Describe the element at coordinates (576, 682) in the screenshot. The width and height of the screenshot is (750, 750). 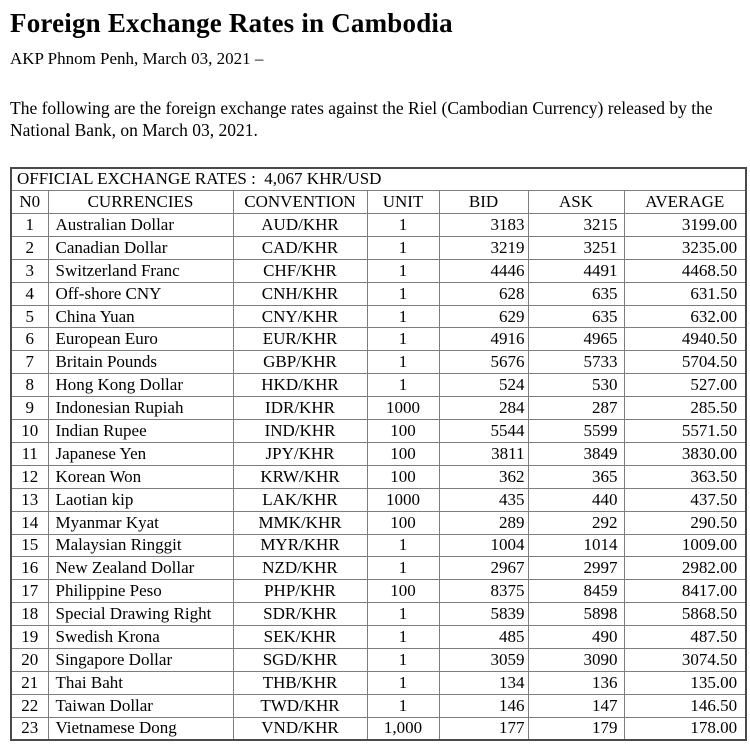
I see `cell-ask: 136` at that location.